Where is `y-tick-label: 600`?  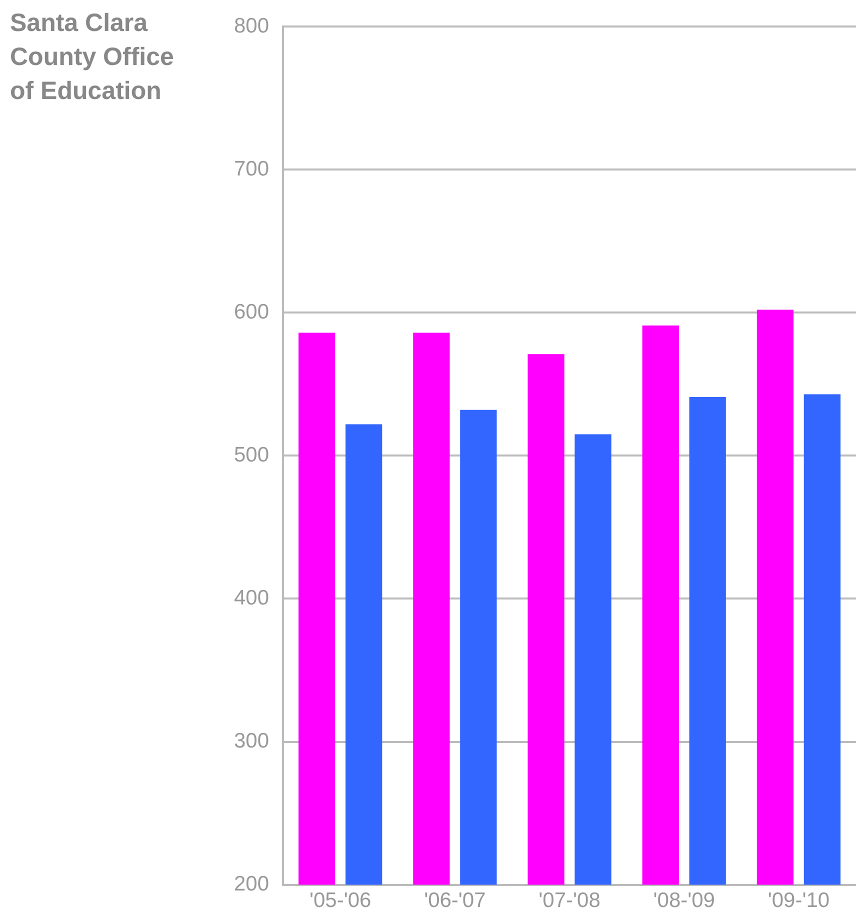
y-tick-label: 600 is located at coordinates (252, 312).